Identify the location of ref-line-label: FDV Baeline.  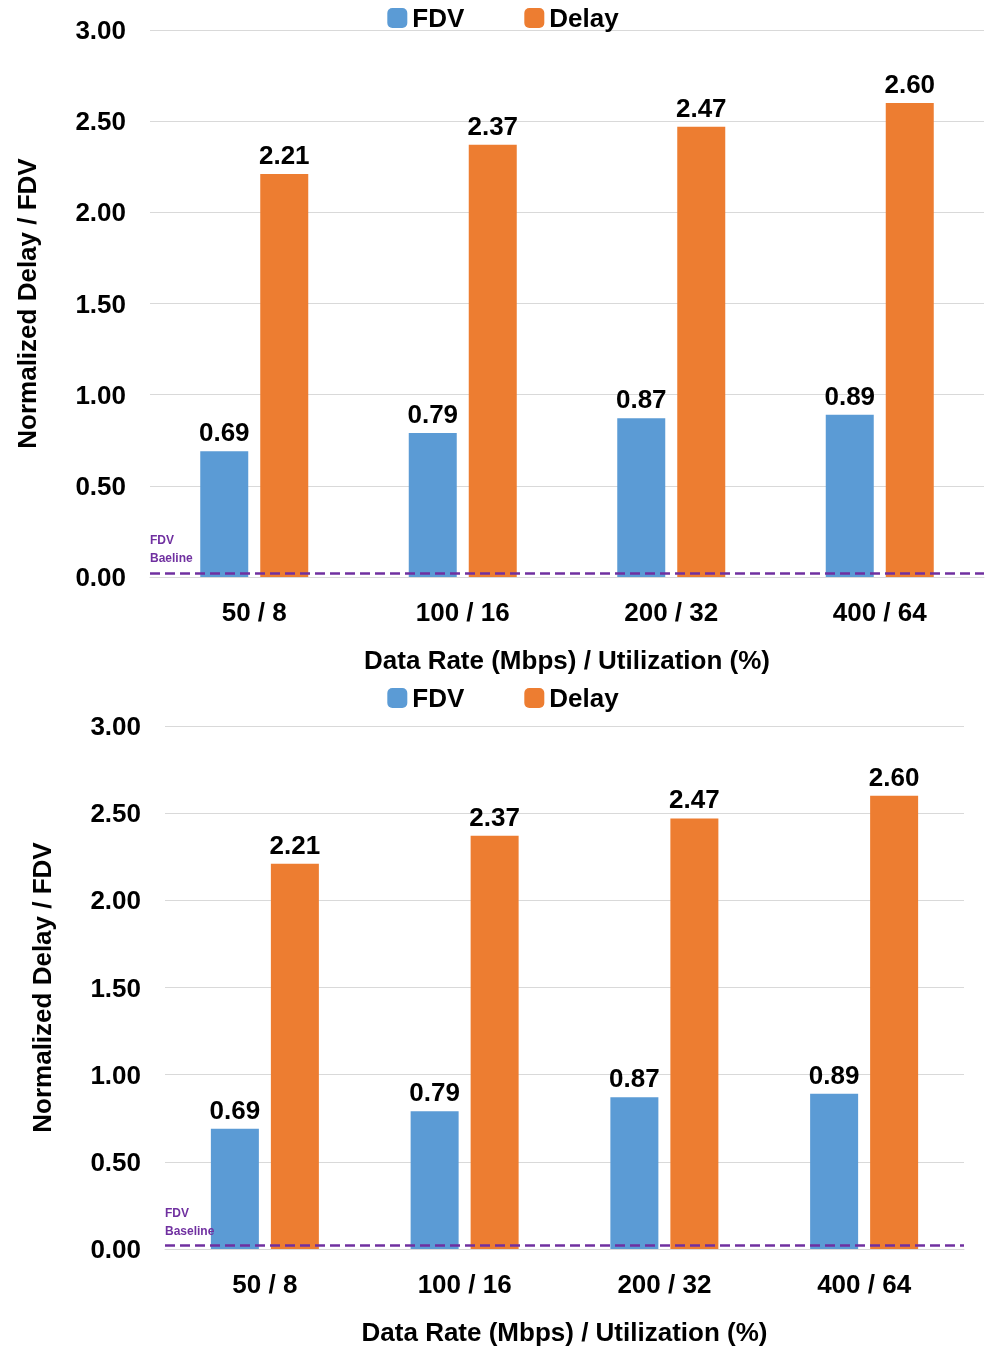
(172, 549).